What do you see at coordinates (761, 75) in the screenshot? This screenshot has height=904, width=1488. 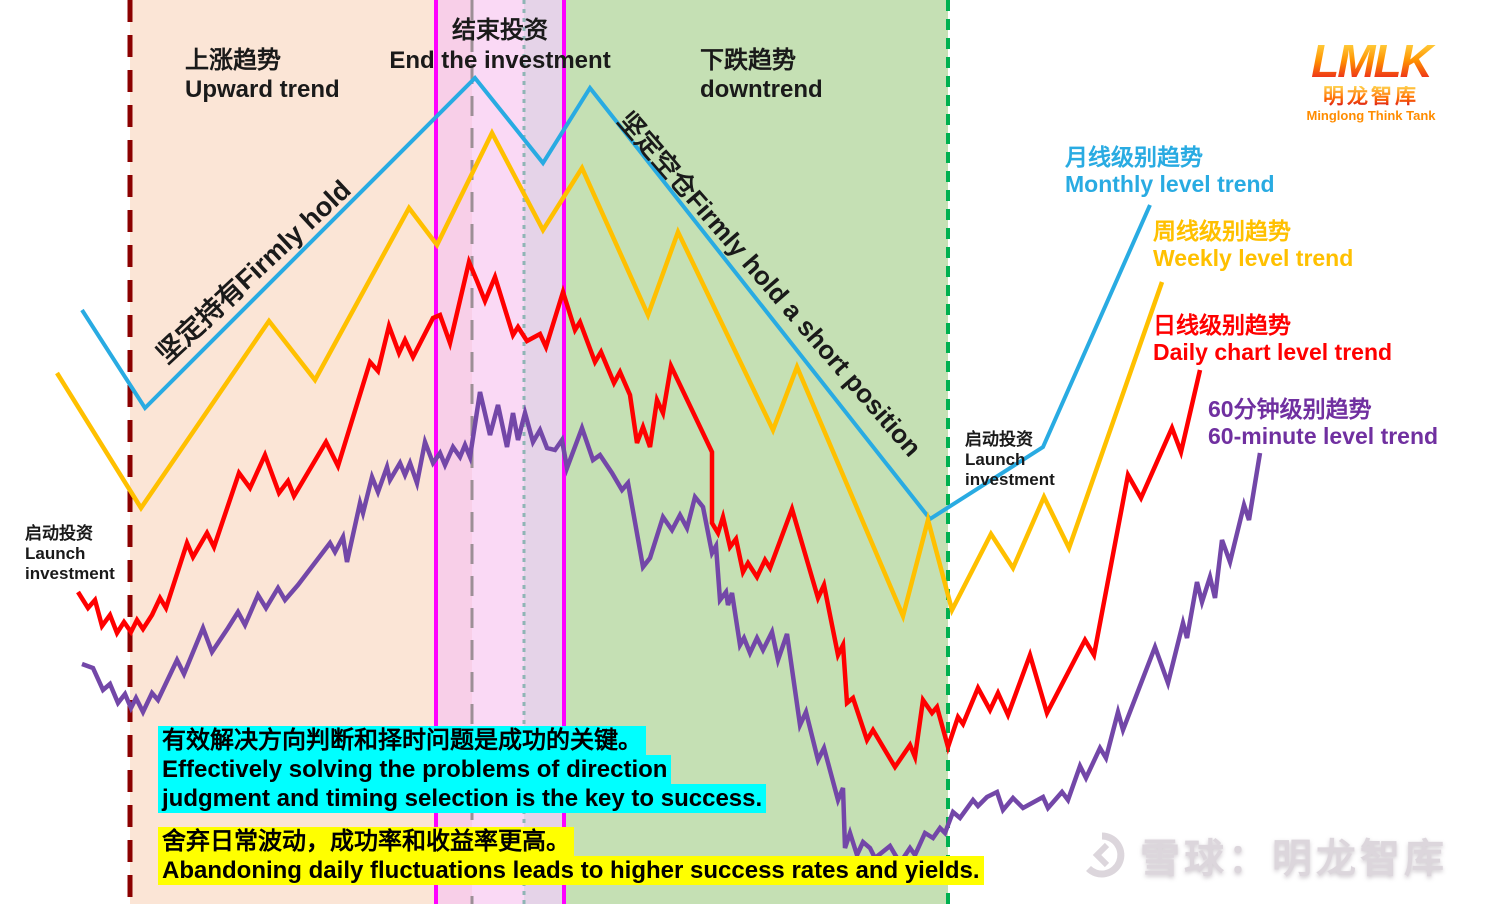 I see `zone-title-downtrend: 下跌趋势 downtrend` at bounding box center [761, 75].